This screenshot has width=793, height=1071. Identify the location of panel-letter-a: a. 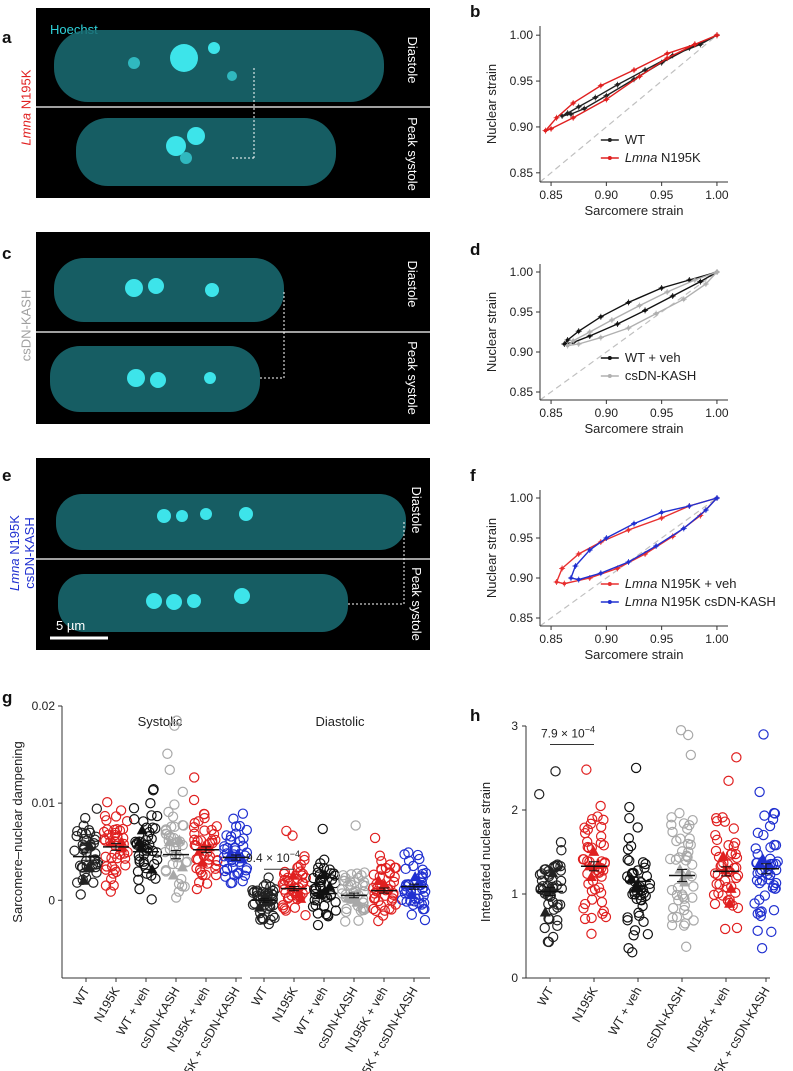
(7, 37).